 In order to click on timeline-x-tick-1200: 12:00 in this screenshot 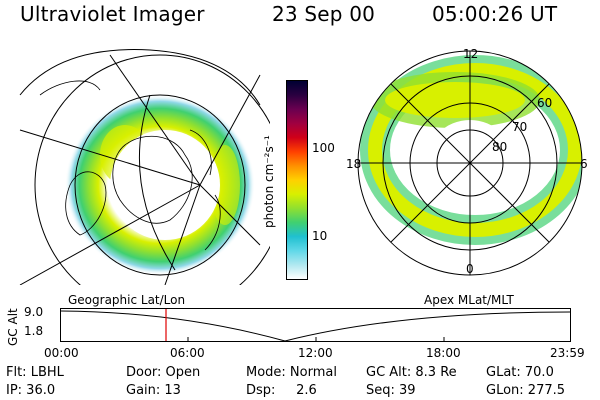, I will do `click(315, 353)`.